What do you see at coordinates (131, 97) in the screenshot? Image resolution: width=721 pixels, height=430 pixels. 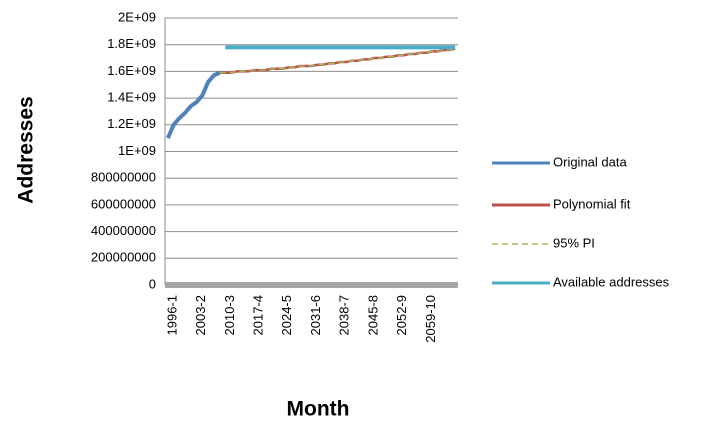 I see `y-tick-label: 1.4E+09` at bounding box center [131, 97].